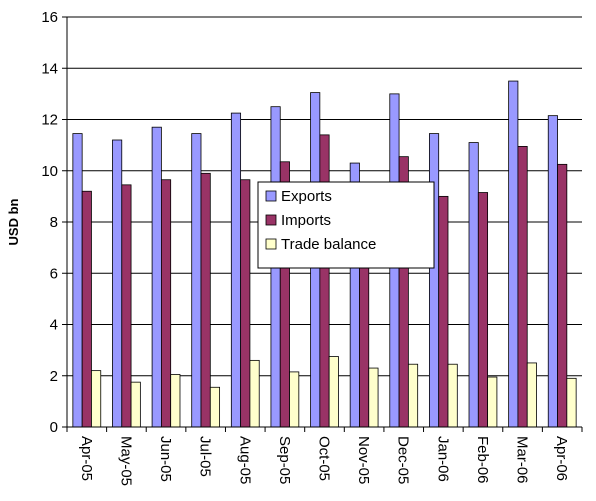  I want to click on y-tick-label: 4, so click(54, 325).